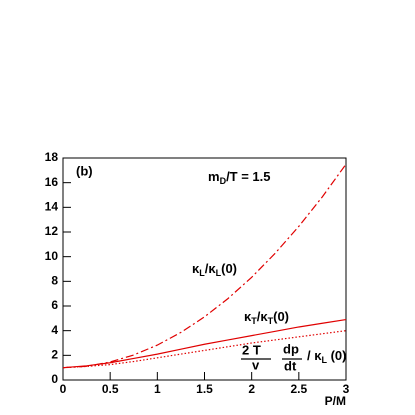 The height and width of the screenshot is (415, 415). What do you see at coordinates (54, 379) in the screenshot?
I see `y-tick-label: 0` at bounding box center [54, 379].